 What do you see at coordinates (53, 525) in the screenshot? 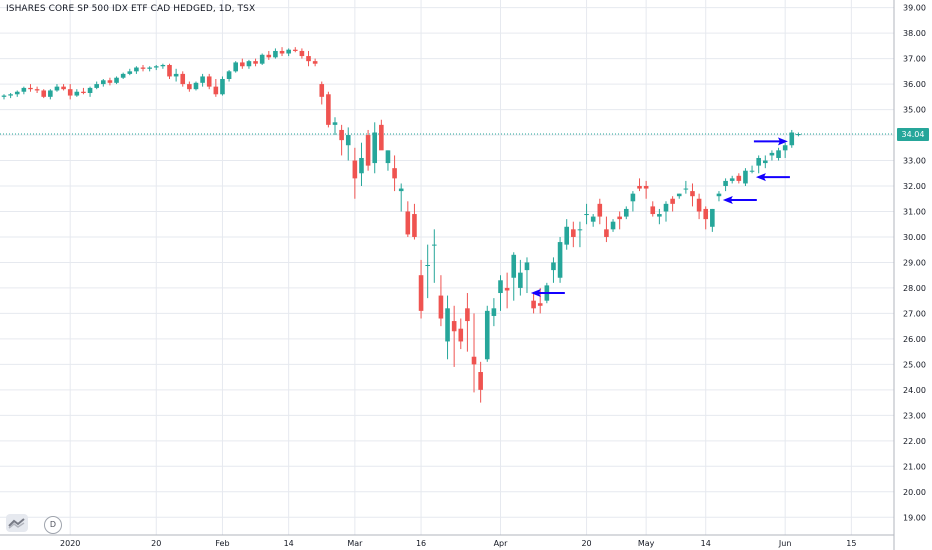
I see `interval-button: D` at bounding box center [53, 525].